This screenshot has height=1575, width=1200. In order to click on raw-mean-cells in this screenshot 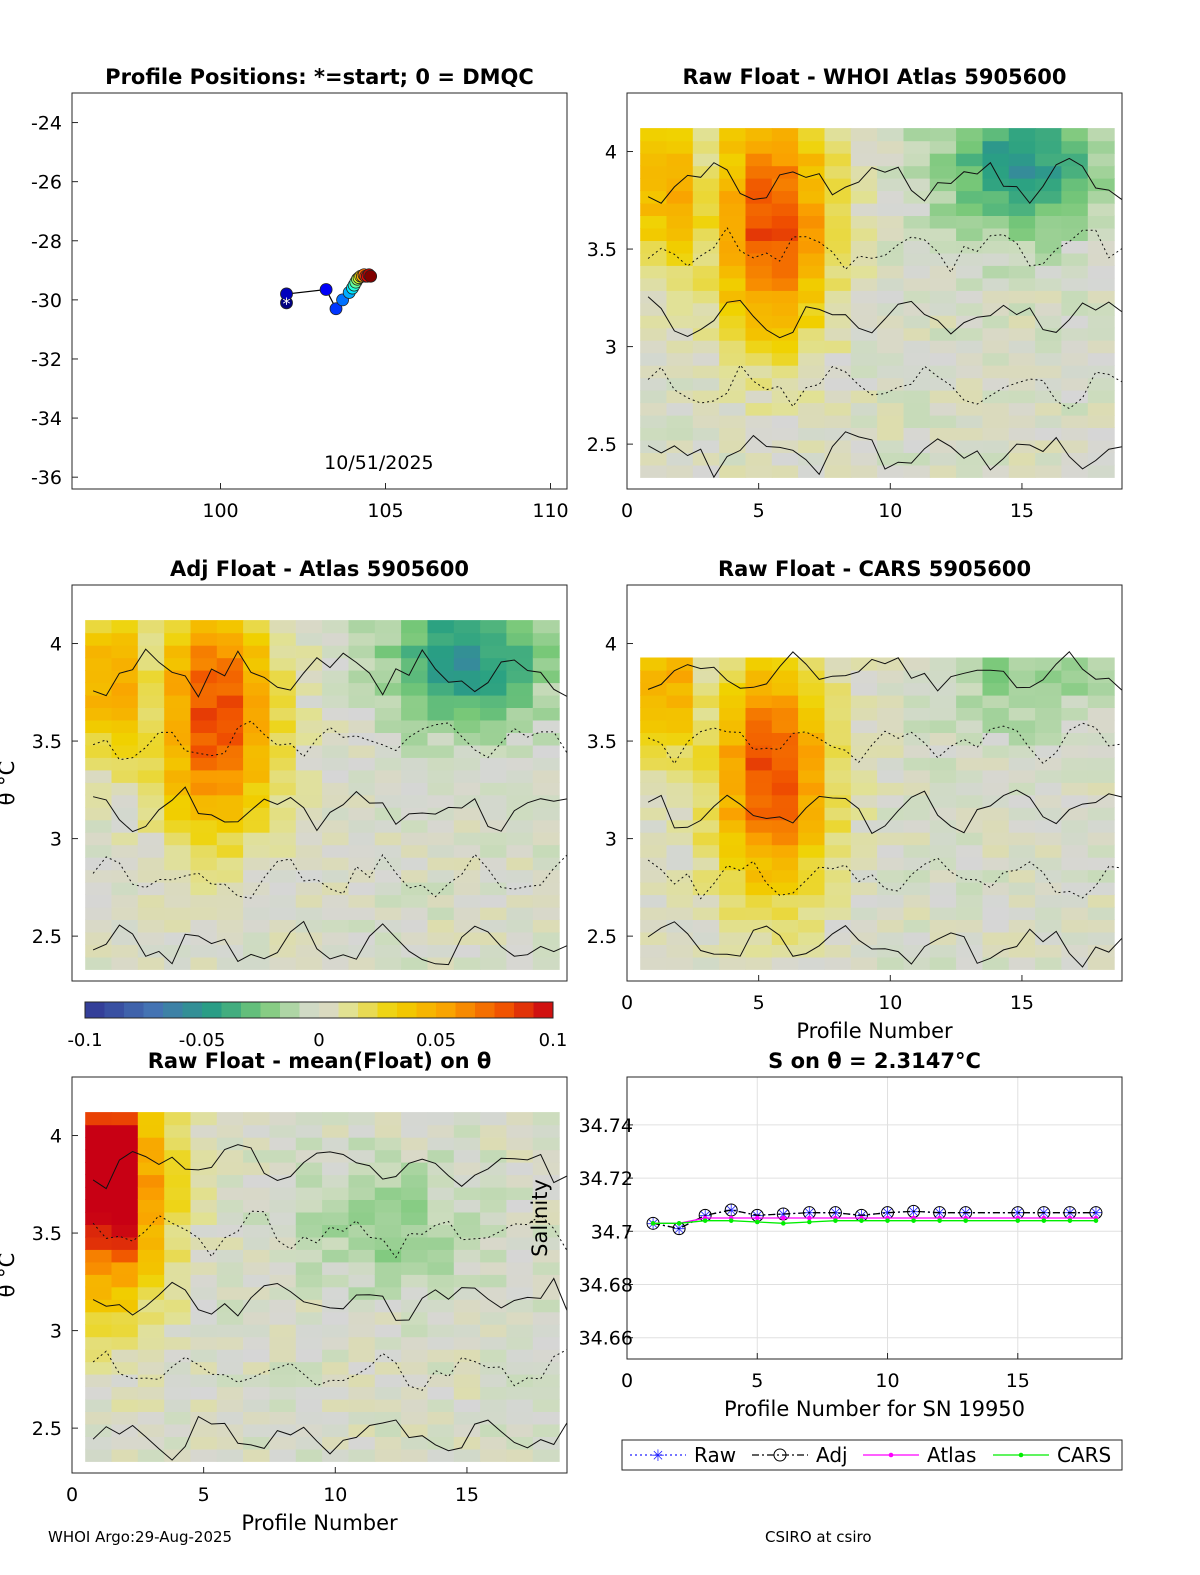, I will do `click(322, 1287)`.